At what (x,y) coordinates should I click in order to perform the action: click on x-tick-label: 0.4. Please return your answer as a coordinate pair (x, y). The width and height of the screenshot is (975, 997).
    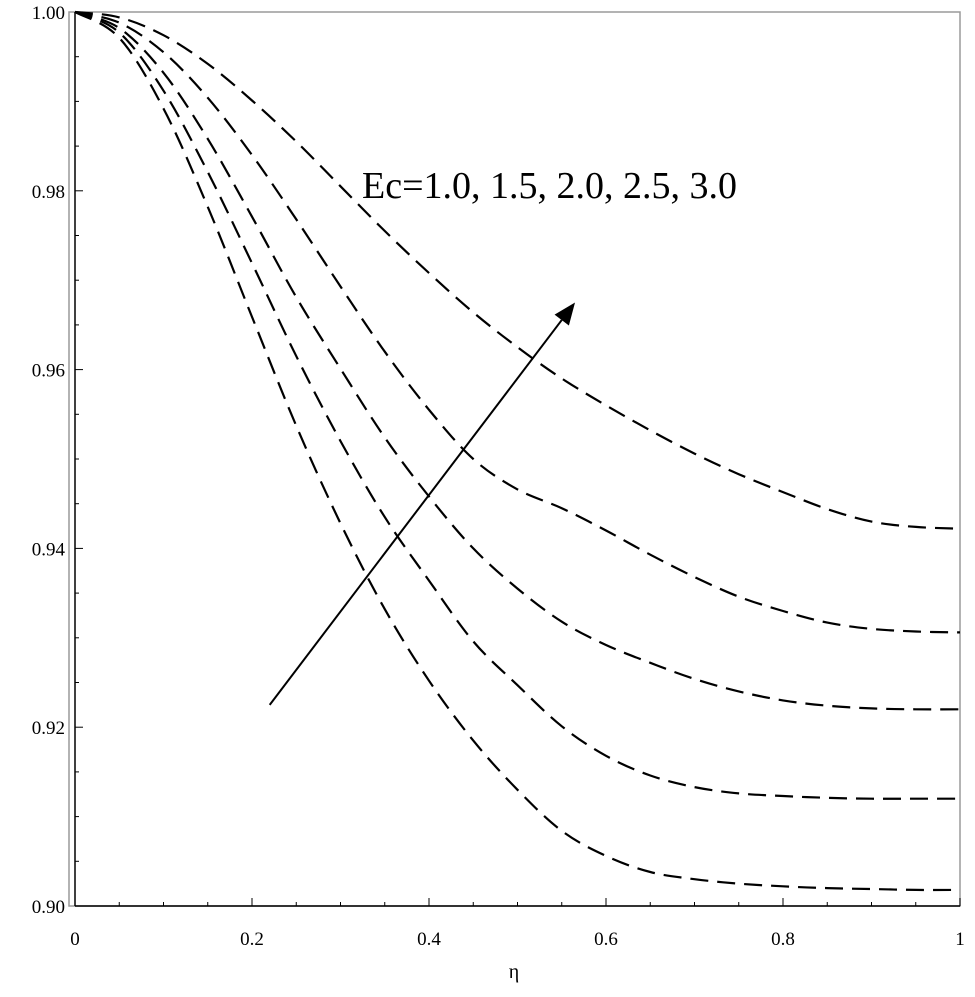
    Looking at the image, I should click on (429, 939).